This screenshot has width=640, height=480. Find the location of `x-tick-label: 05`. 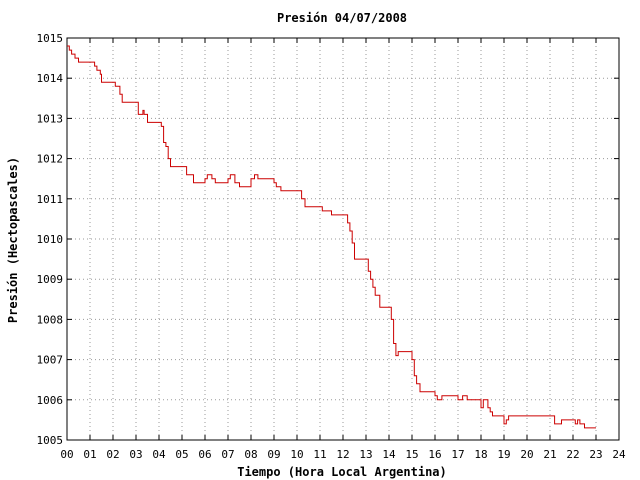

x-tick-label: 05 is located at coordinates (181, 454).